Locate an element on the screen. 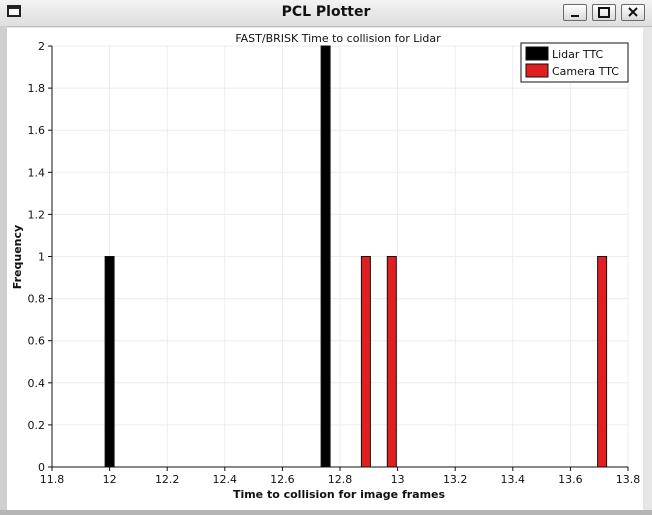 Image resolution: width=652 pixels, height=515 pixels. x-tick-label: 12.4 is located at coordinates (225, 479).